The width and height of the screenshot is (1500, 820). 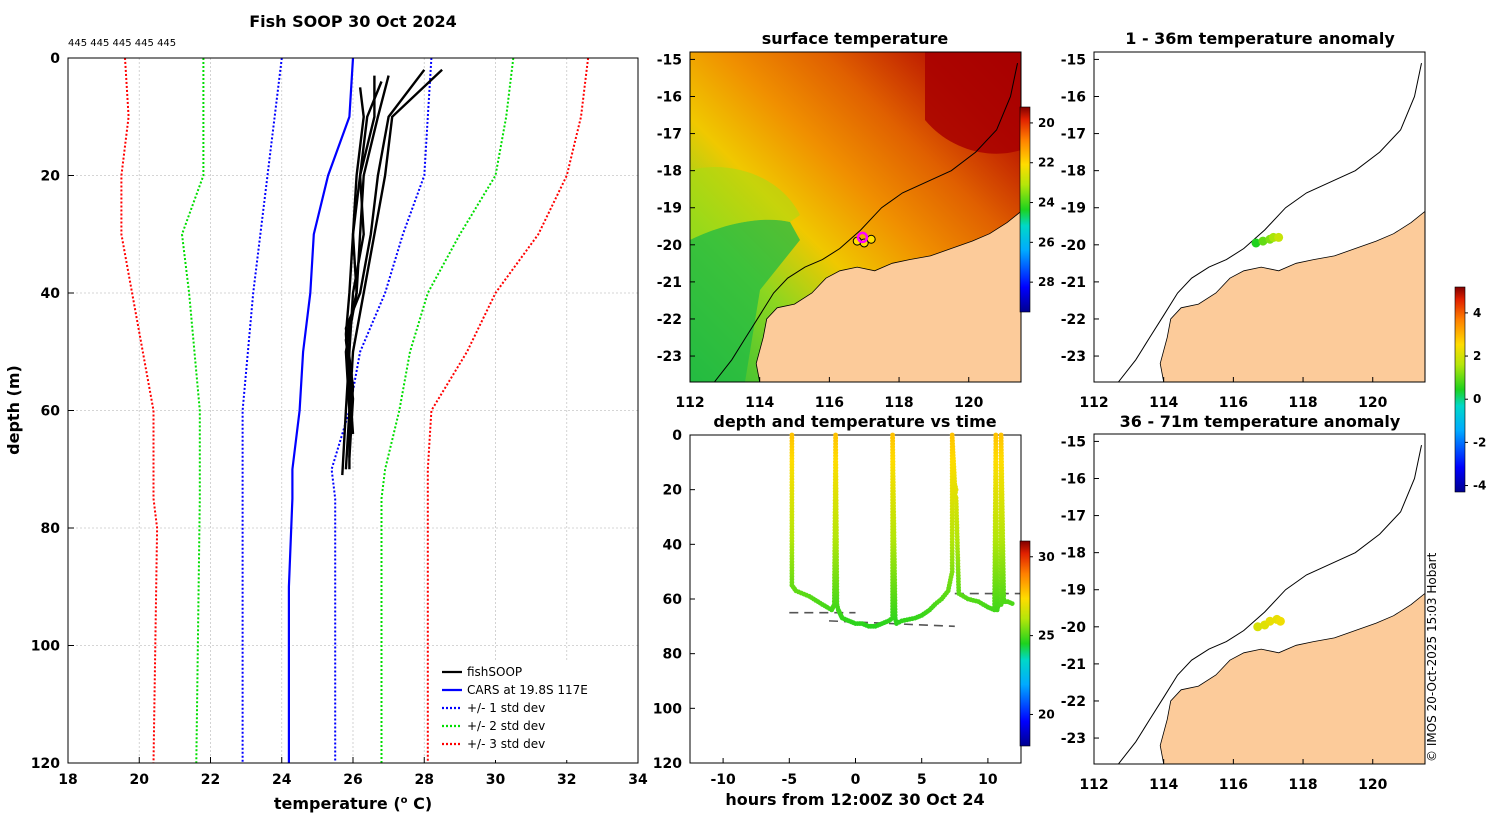 What do you see at coordinates (673, 545) in the screenshot?
I see `timeseries-ytick-label: 40` at bounding box center [673, 545].